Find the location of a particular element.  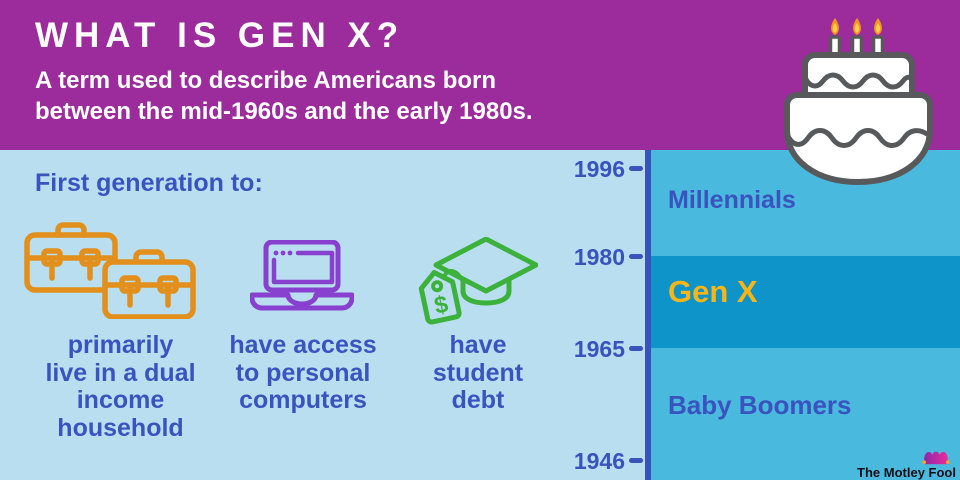

candle-flames is located at coordinates (856, 26).